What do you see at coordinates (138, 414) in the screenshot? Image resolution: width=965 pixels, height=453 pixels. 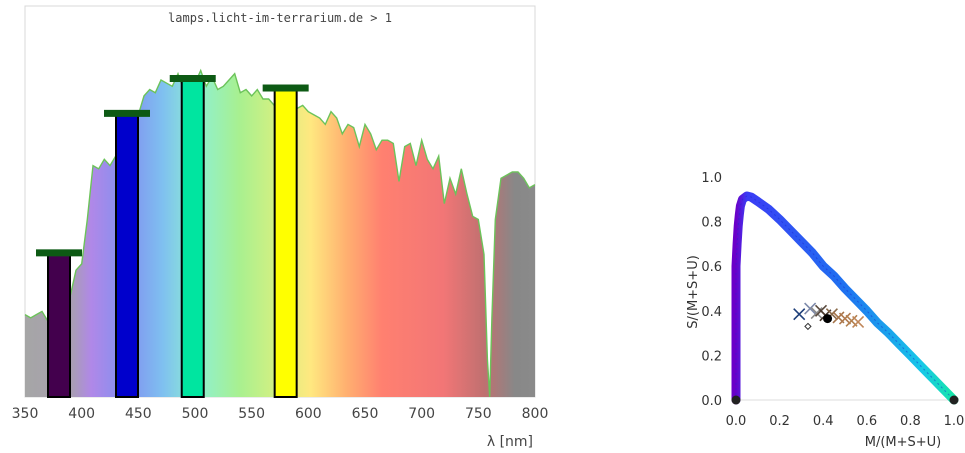 I see `spectrum-x-tick: 450` at bounding box center [138, 414].